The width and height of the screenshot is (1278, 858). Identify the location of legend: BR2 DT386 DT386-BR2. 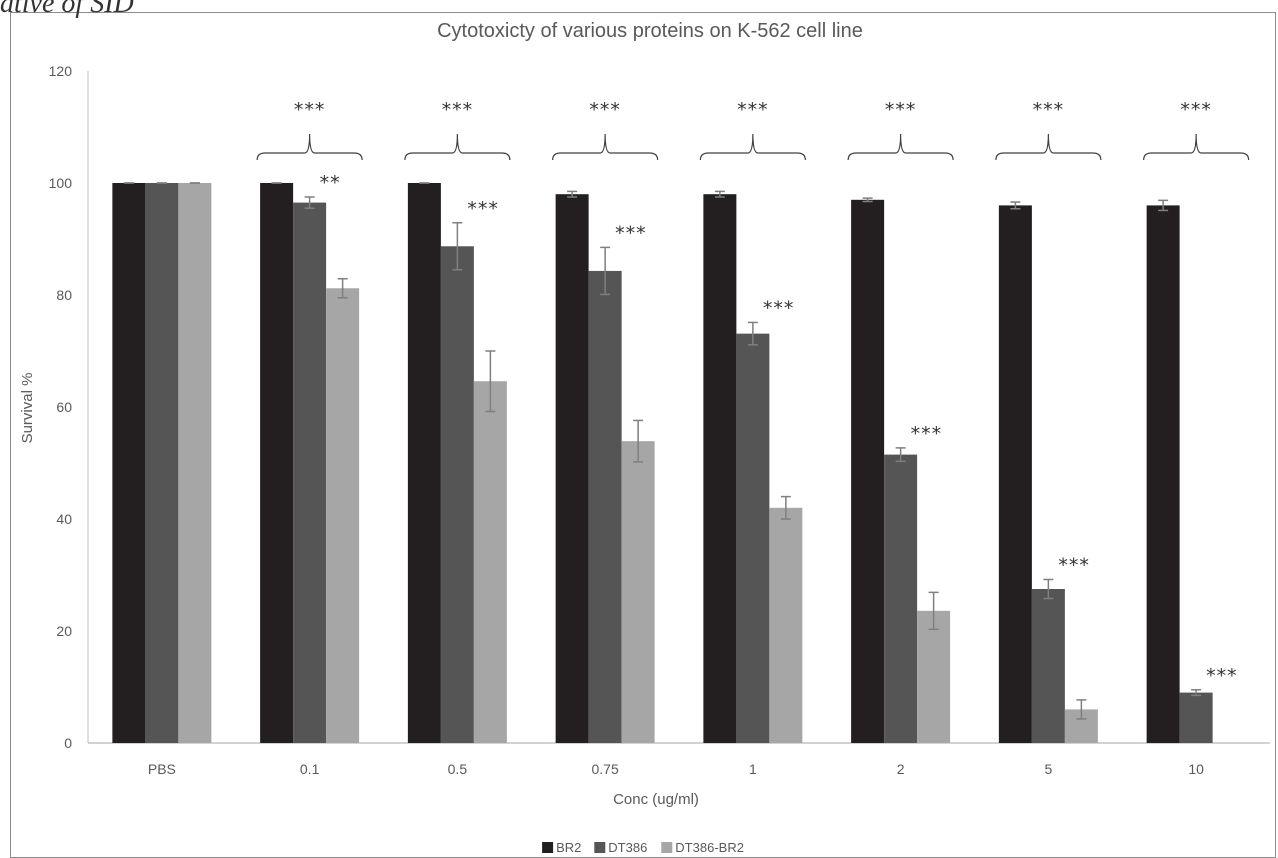
(643, 847).